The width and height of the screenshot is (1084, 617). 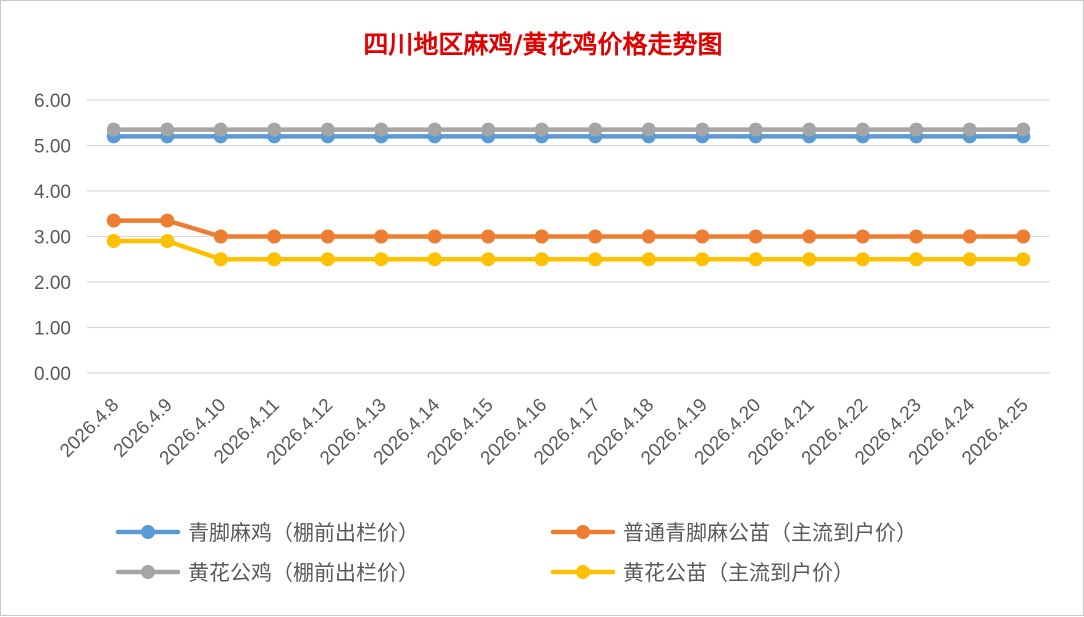 I want to click on y-tick-label: 0.00, so click(x=52, y=374).